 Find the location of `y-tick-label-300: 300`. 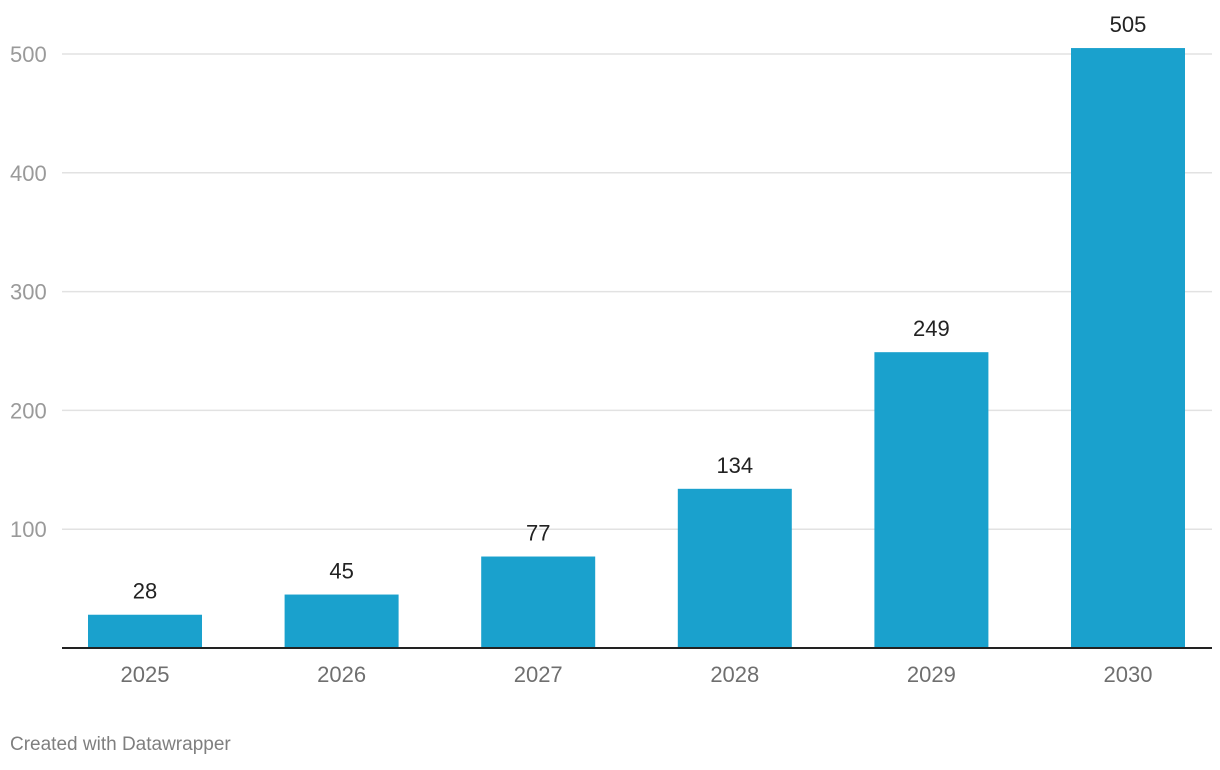

y-tick-label-300: 300 is located at coordinates (28, 292).